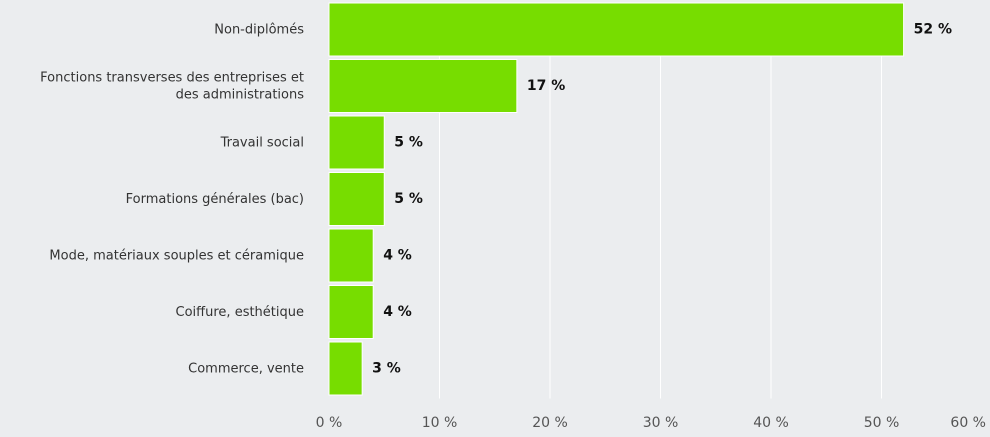 The image size is (990, 437). What do you see at coordinates (240, 94) in the screenshot?
I see `category-label-line: des administrations` at bounding box center [240, 94].